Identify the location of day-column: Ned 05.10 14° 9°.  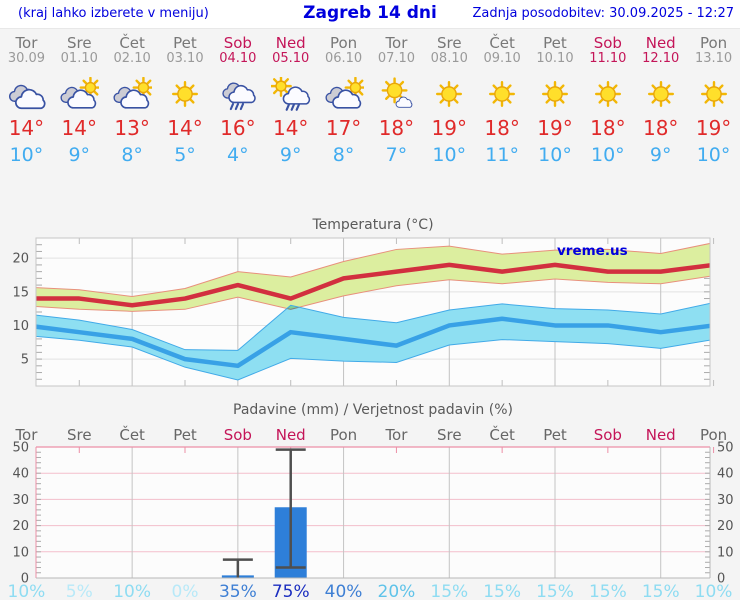
(290, 98).